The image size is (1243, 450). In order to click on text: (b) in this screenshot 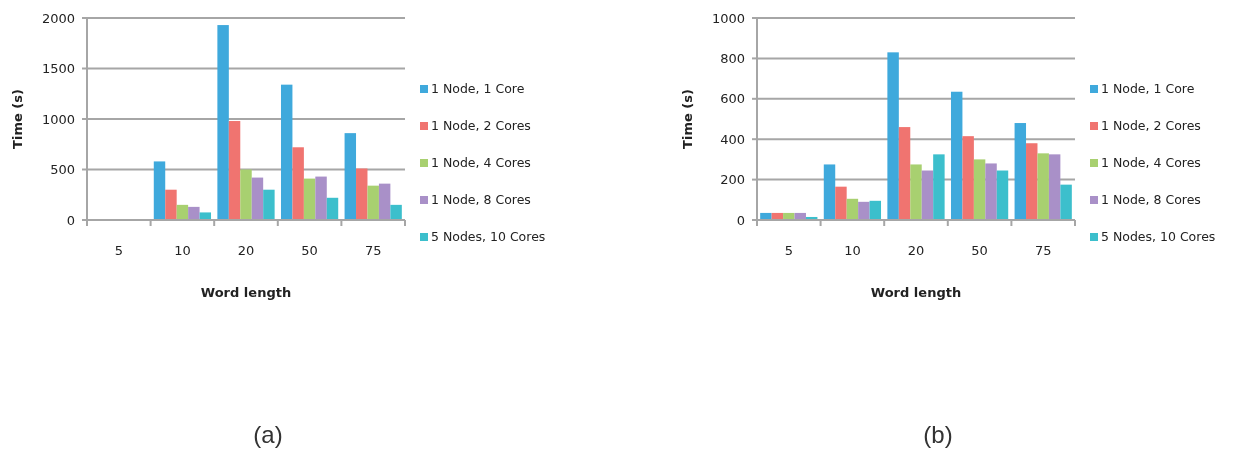, I will do `click(938, 435)`.